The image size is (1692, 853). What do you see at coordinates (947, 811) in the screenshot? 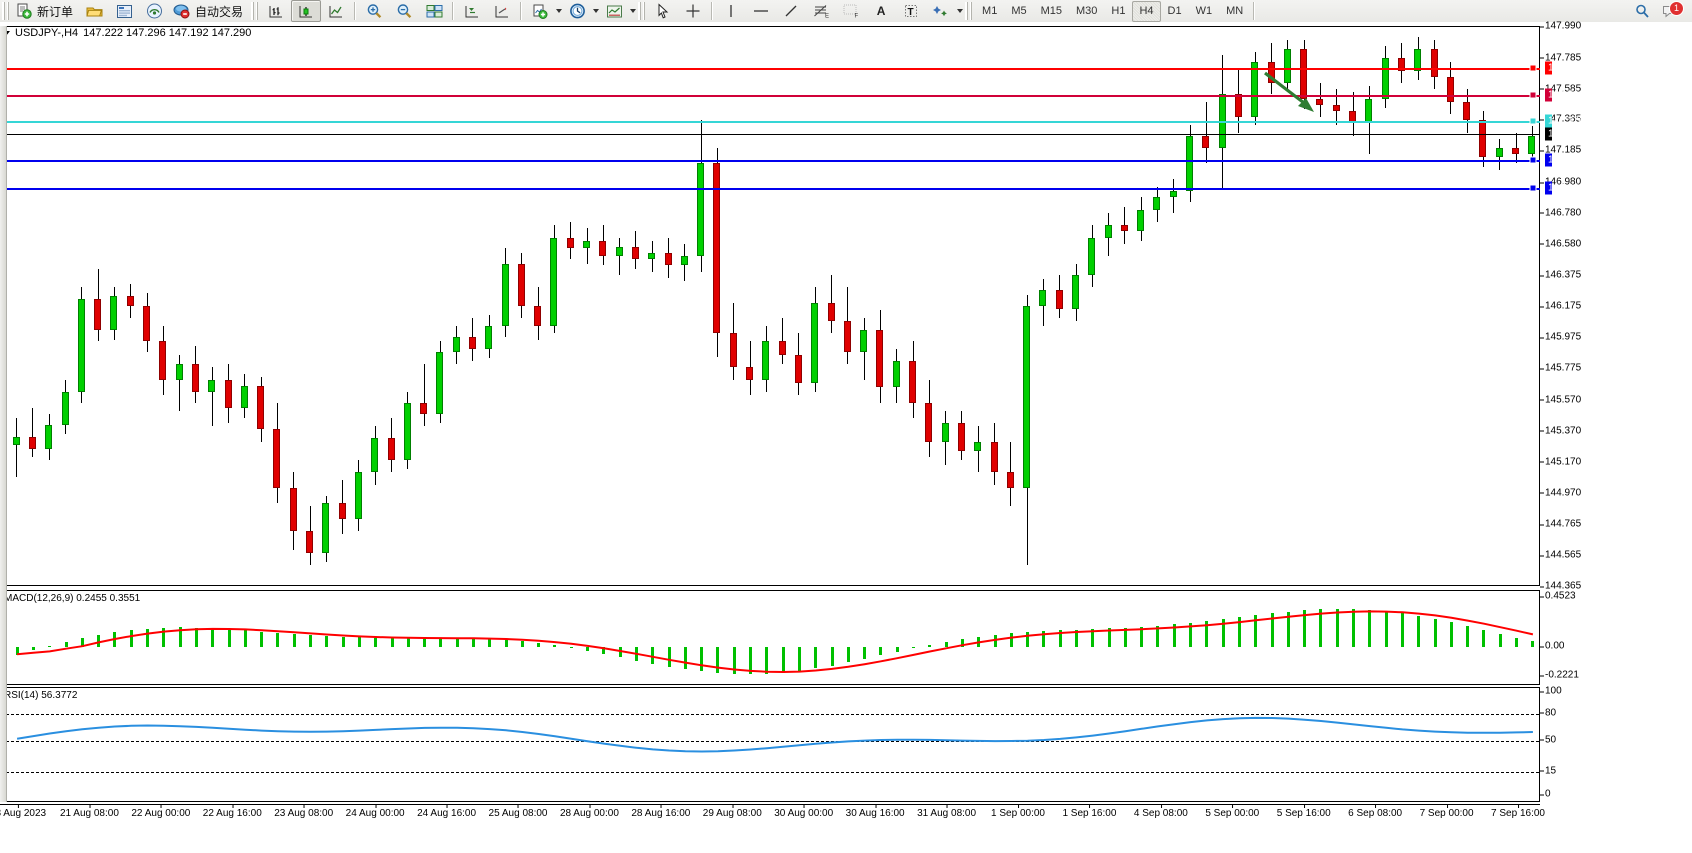
I see `time-tick: 31 Aug 08:00` at bounding box center [947, 811].